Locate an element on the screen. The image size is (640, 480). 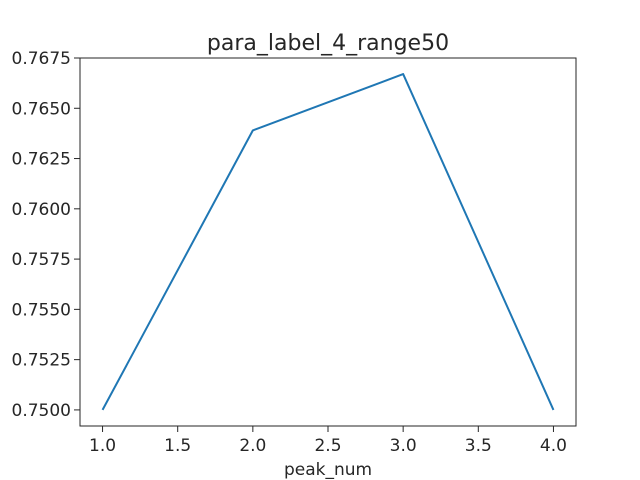
x-tick-label: 4.0 is located at coordinates (553, 446).